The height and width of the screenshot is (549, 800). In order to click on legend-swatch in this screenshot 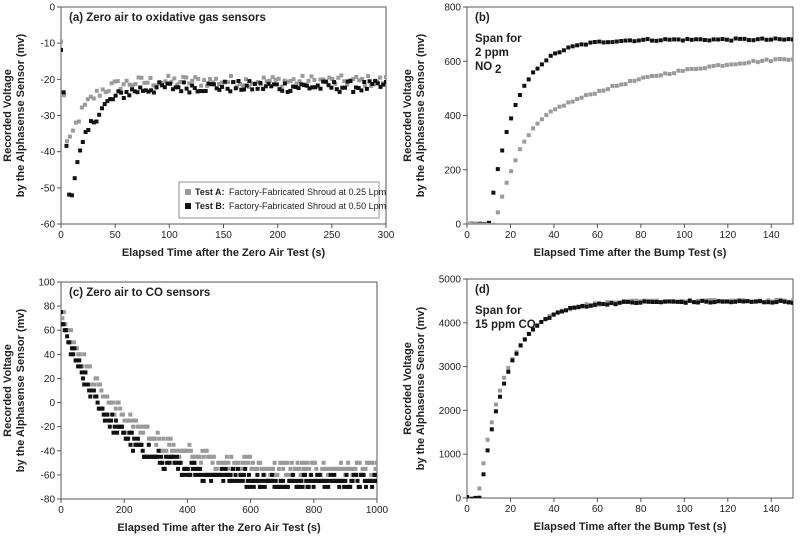, I will do `click(188, 206)`.